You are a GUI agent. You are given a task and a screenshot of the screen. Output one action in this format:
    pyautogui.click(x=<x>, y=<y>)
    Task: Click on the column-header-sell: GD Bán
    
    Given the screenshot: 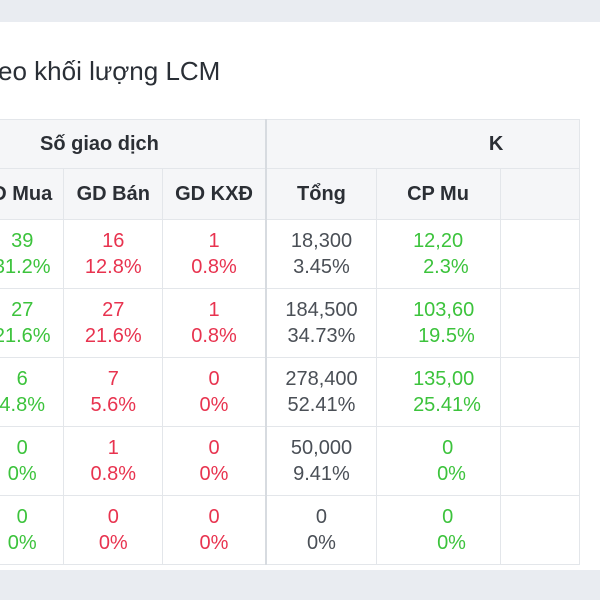 What is the action you would take?
    pyautogui.click(x=113, y=194)
    